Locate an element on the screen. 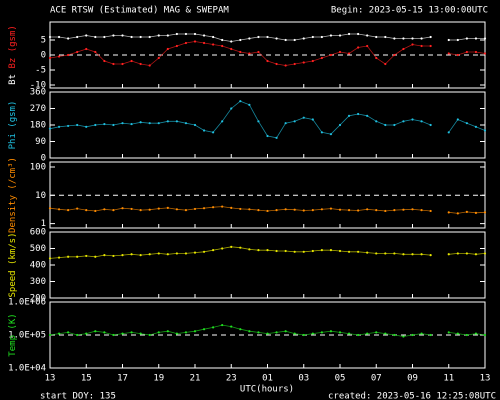 Image resolution: width=500 pixels, height=400 pixels. x-tick-label: 03 is located at coordinates (303, 379).